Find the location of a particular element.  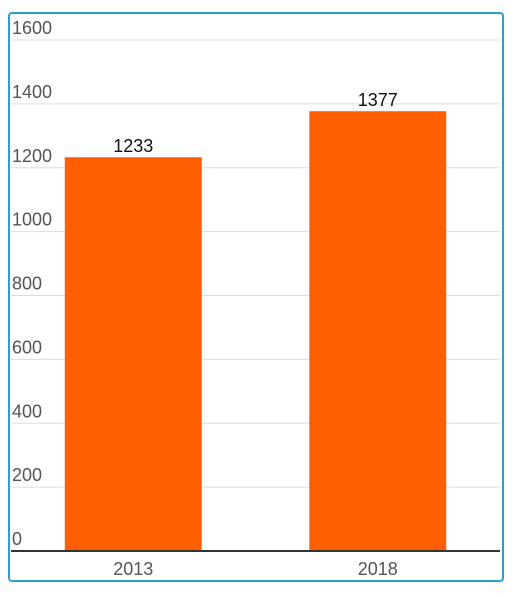

y-tick-label: 1600 is located at coordinates (32, 28).